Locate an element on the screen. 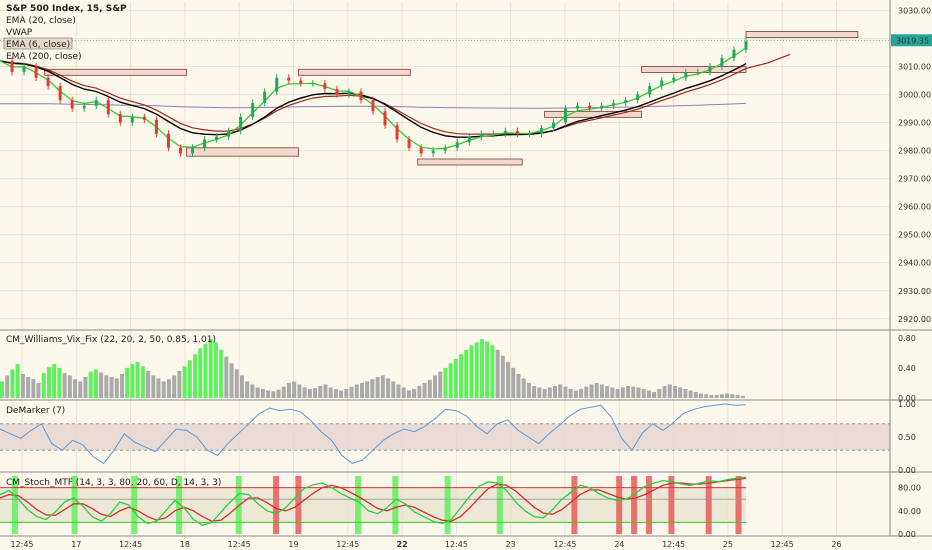  price-tick-label: 2940.00 is located at coordinates (914, 263).